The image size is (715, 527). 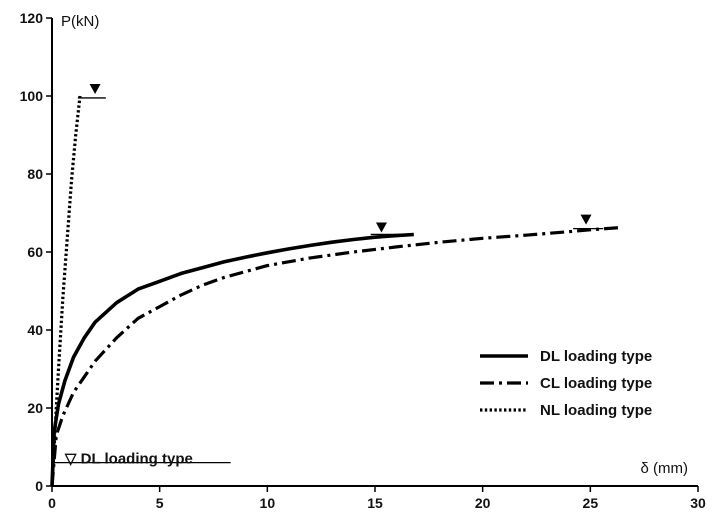 What do you see at coordinates (596, 410) in the screenshot?
I see `legend-label: NL loading type` at bounding box center [596, 410].